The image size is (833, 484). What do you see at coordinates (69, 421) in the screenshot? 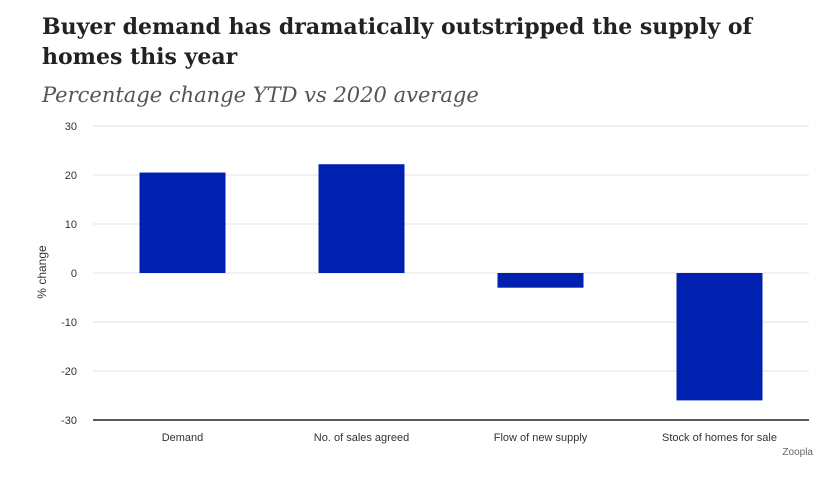
I see `y-tick-label: -30` at bounding box center [69, 421].